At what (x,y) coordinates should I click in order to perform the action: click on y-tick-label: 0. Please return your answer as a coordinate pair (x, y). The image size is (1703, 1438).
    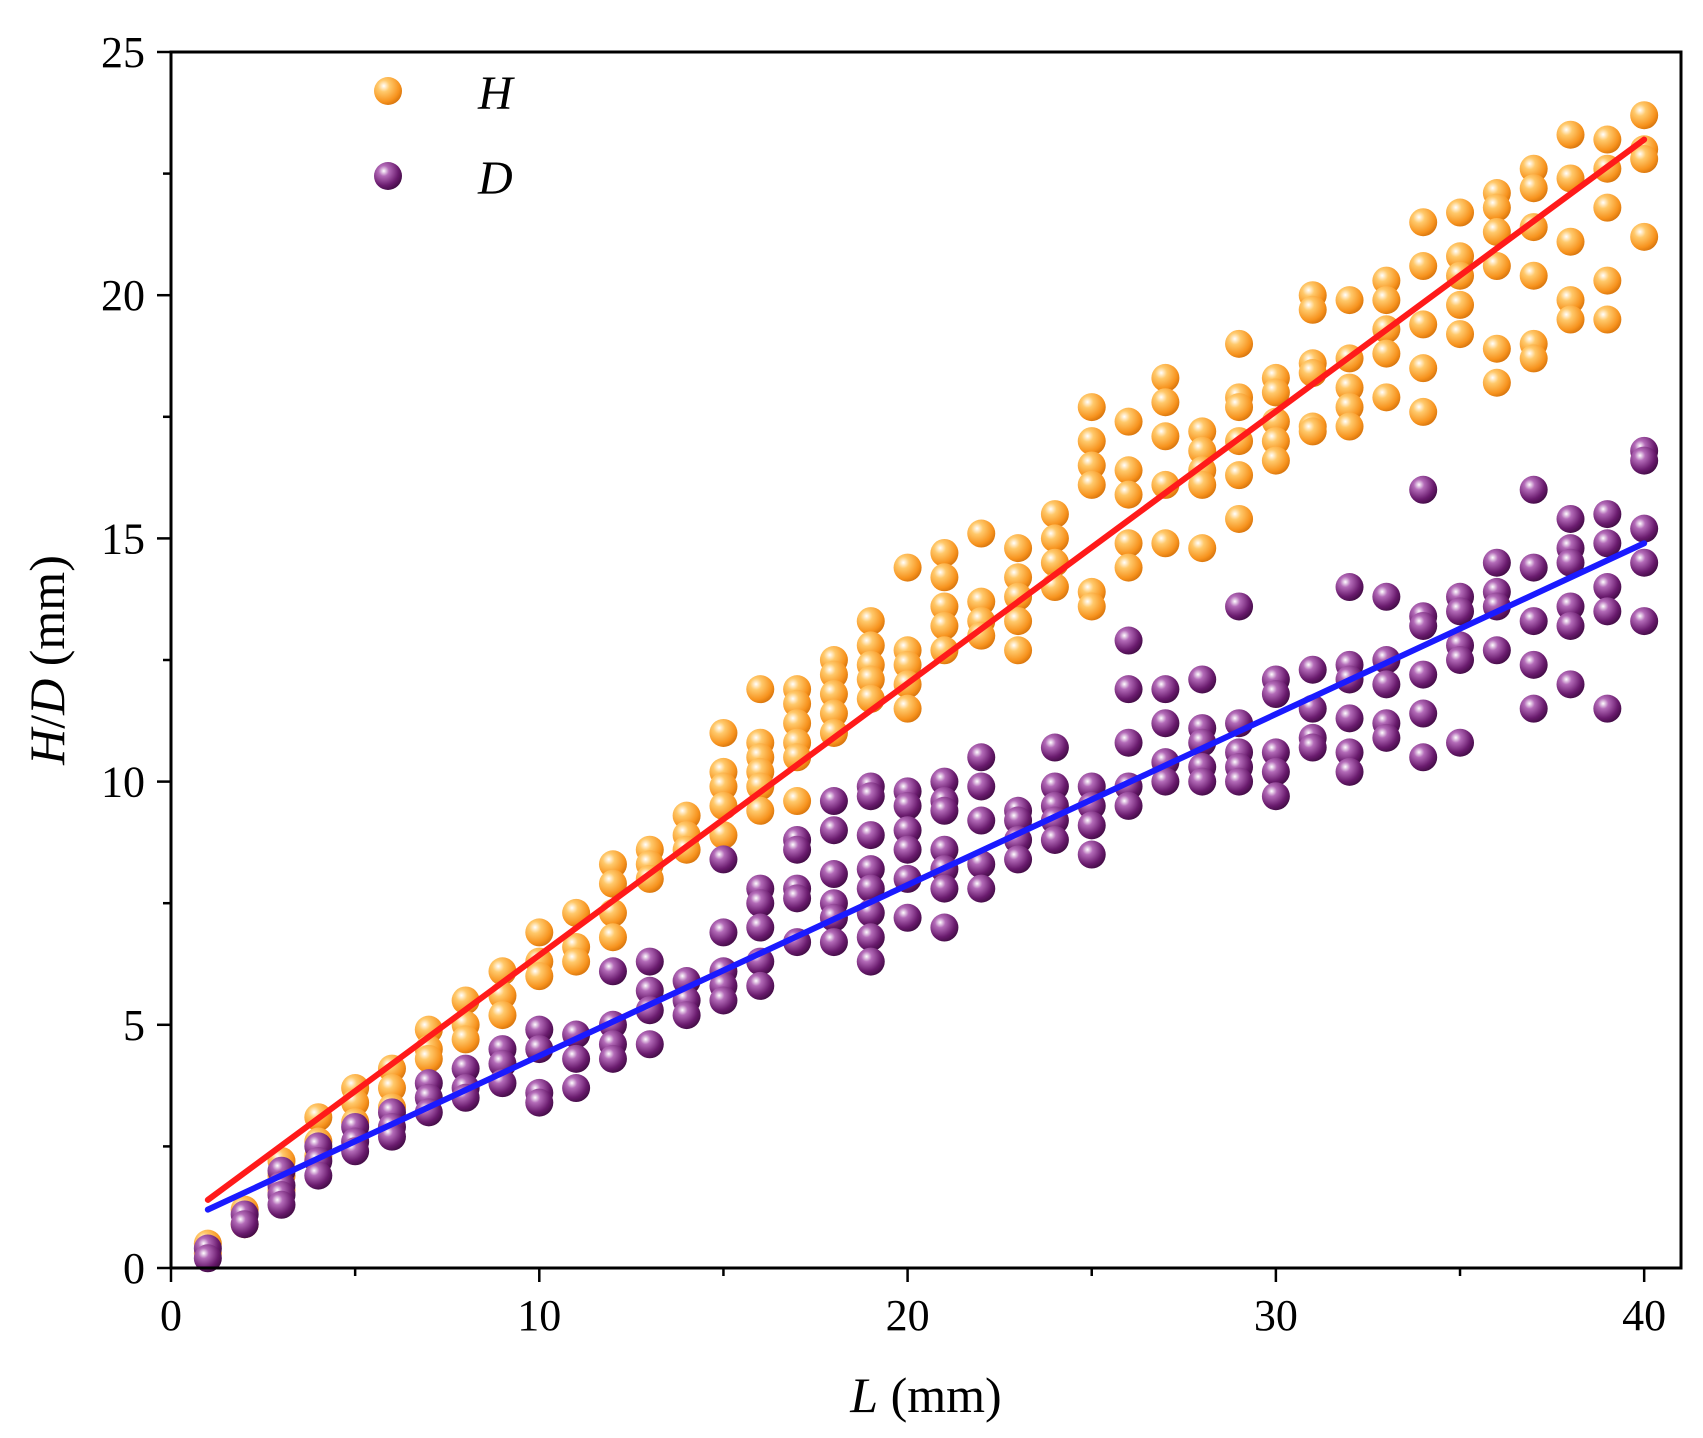
    Looking at the image, I should click on (134, 1268).